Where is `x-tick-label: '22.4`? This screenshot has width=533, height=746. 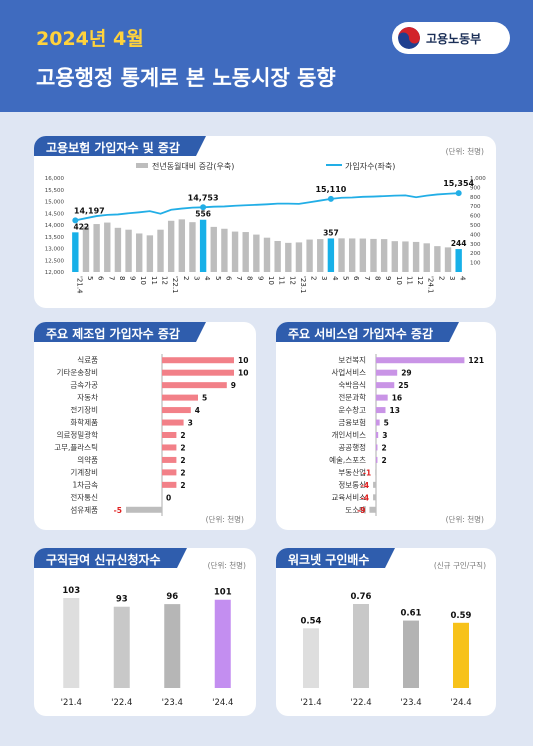 x-tick-label: '22.4 is located at coordinates (121, 703).